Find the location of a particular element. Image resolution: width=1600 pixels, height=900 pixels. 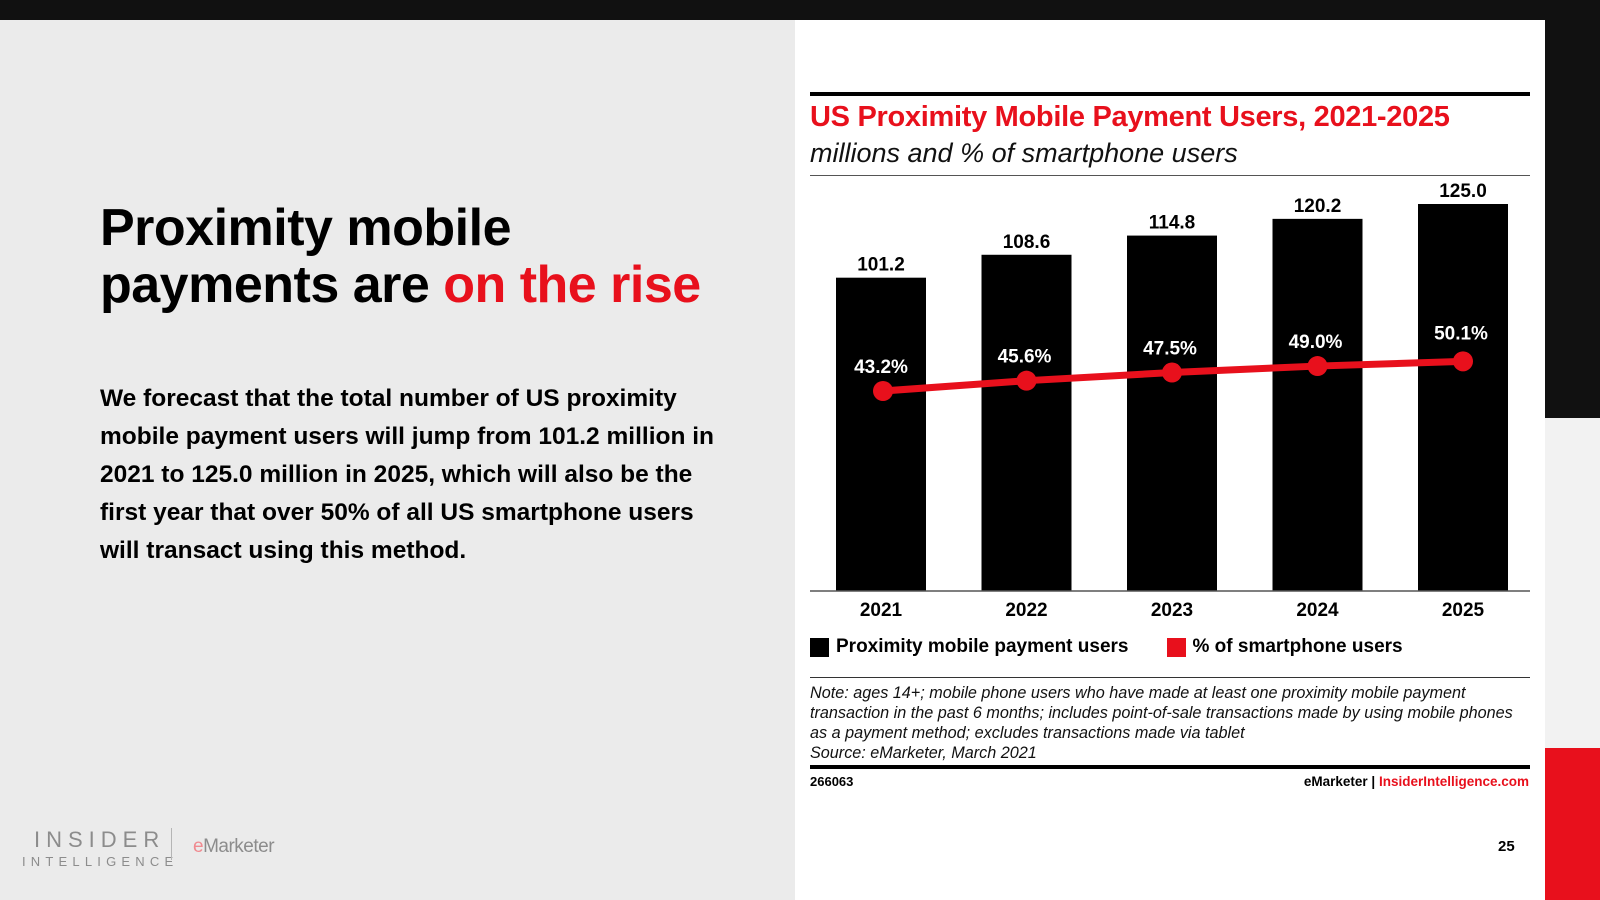

bar-2023 is located at coordinates (1172, 413).